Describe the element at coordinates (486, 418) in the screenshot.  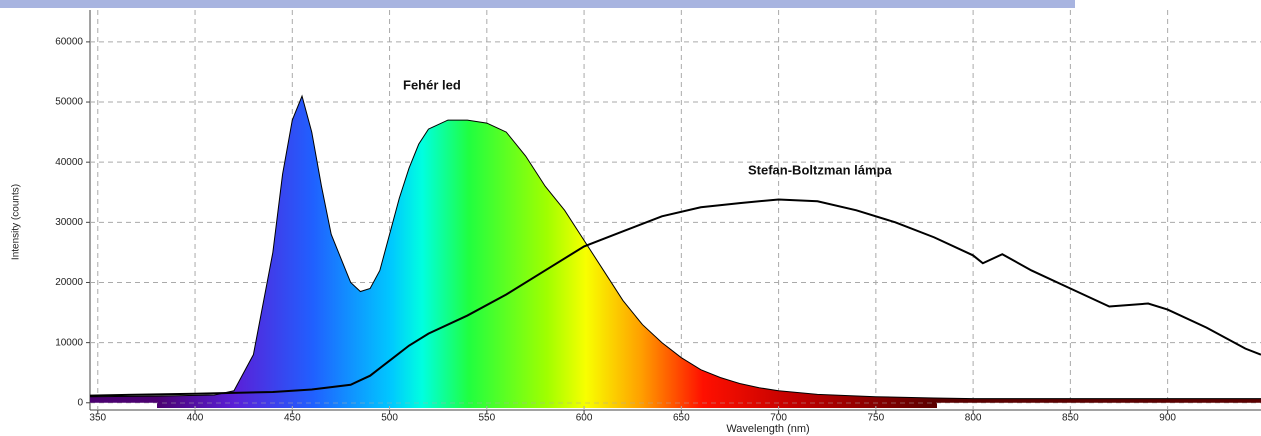
I see `x-tick-label: 550` at that location.